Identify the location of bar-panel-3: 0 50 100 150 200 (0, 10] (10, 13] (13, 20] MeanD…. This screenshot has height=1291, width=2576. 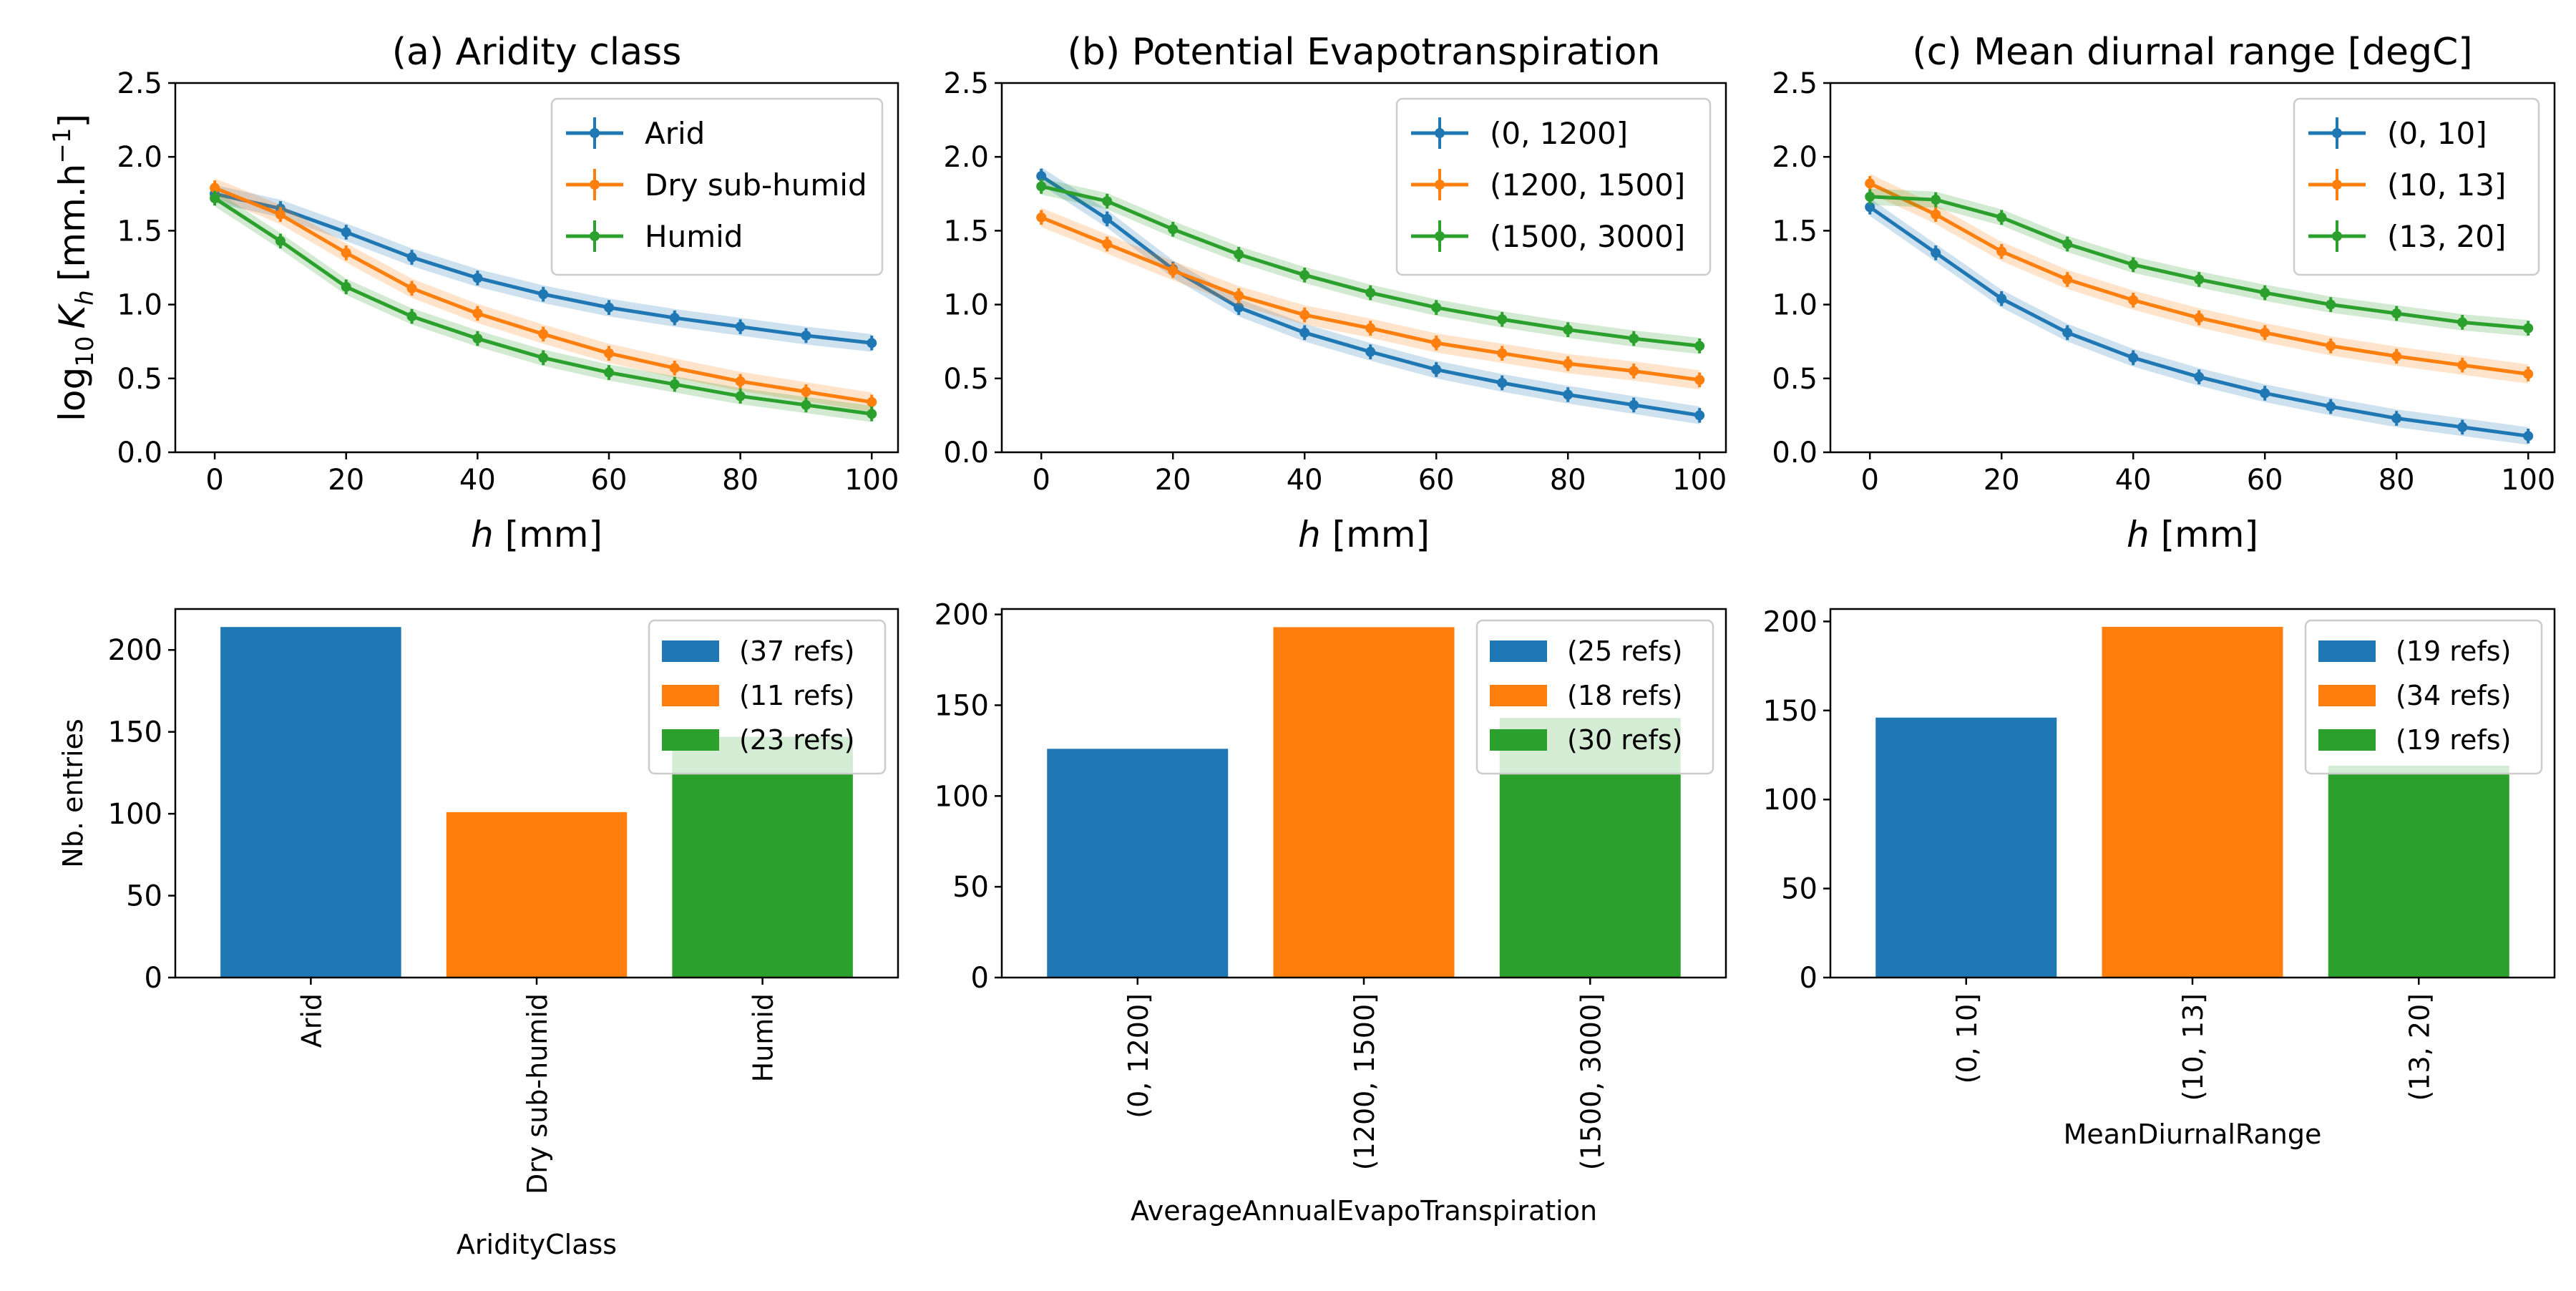
(2159, 877).